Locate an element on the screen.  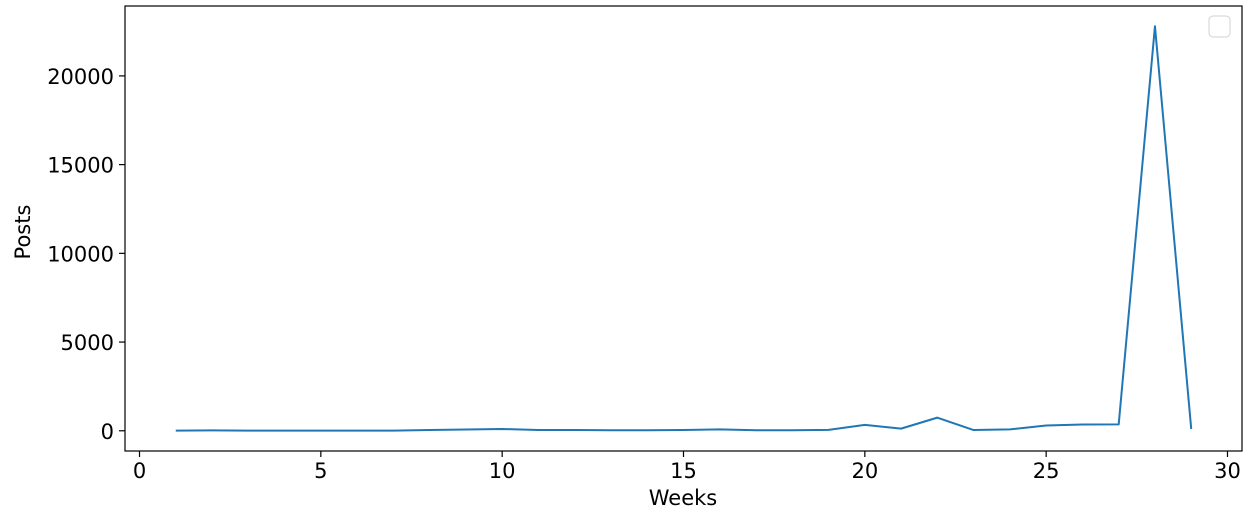
legend is located at coordinates (1219, 26).